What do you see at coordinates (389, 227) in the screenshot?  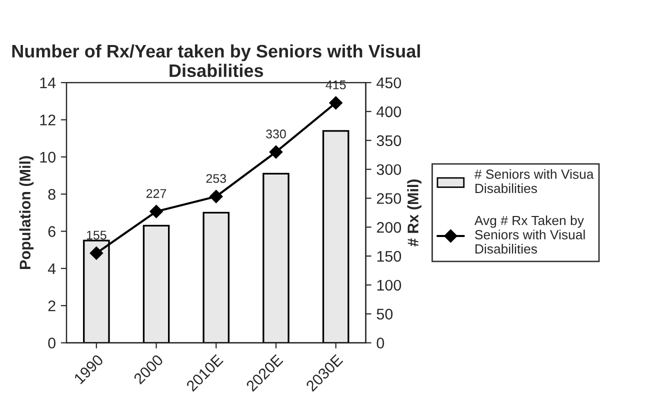 I see `y2-tick-label: 200` at bounding box center [389, 227].